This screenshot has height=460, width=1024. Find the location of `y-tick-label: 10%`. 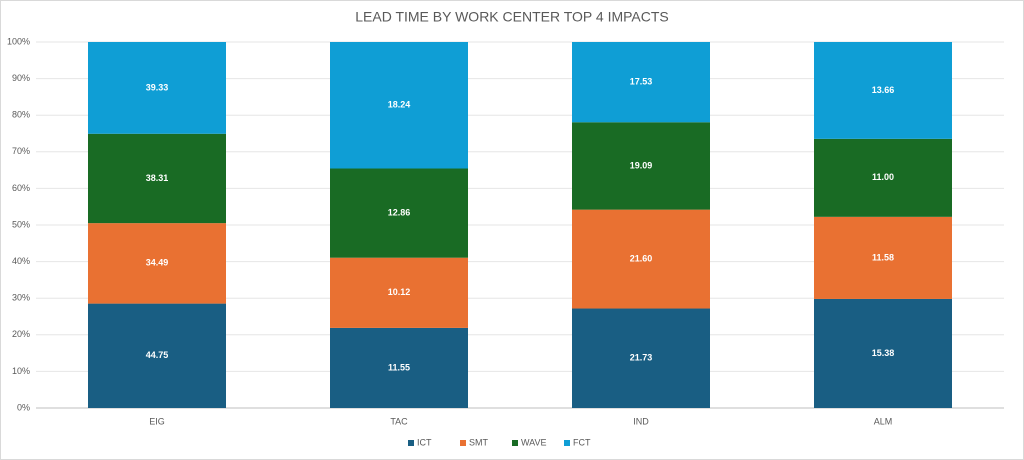

y-tick-label: 10% is located at coordinates (21, 371).